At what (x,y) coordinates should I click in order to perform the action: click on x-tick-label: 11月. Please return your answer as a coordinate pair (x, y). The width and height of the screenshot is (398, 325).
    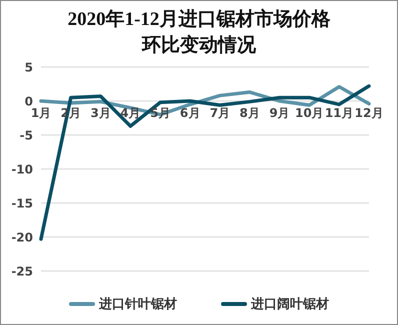
    Looking at the image, I should click on (339, 113).